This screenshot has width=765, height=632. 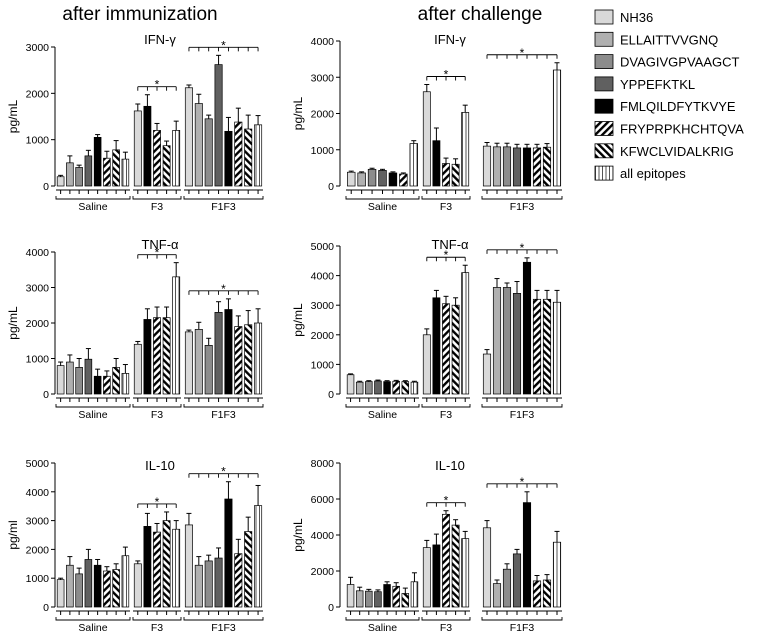 I want to click on legend-label: all epitopes, so click(x=653, y=173).